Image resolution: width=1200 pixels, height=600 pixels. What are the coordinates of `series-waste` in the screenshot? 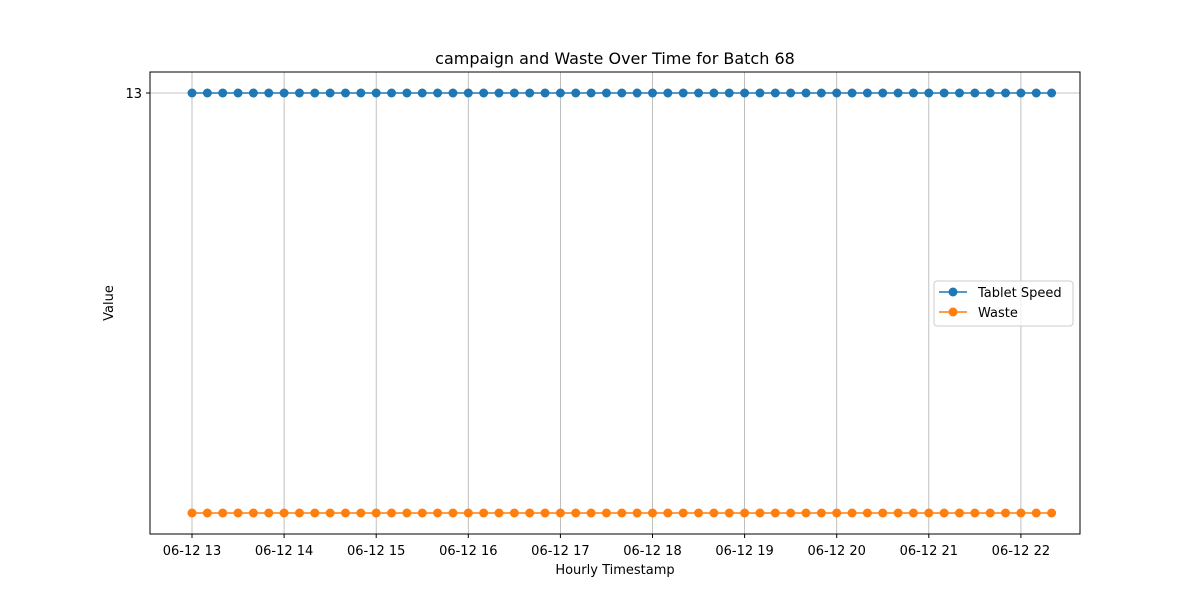 It's located at (622, 513).